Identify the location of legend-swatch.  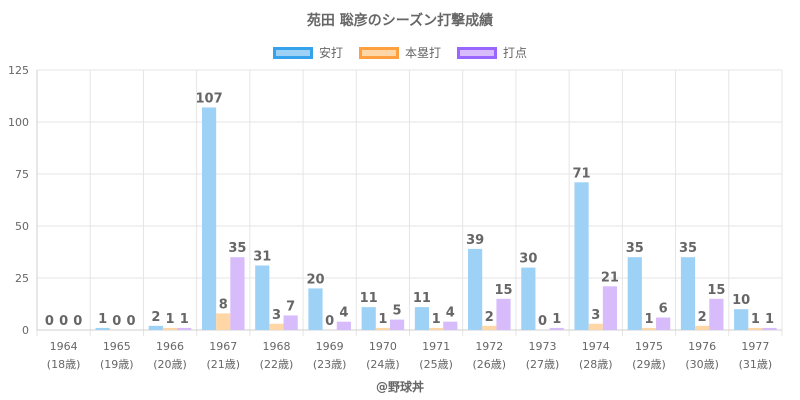
(477, 52).